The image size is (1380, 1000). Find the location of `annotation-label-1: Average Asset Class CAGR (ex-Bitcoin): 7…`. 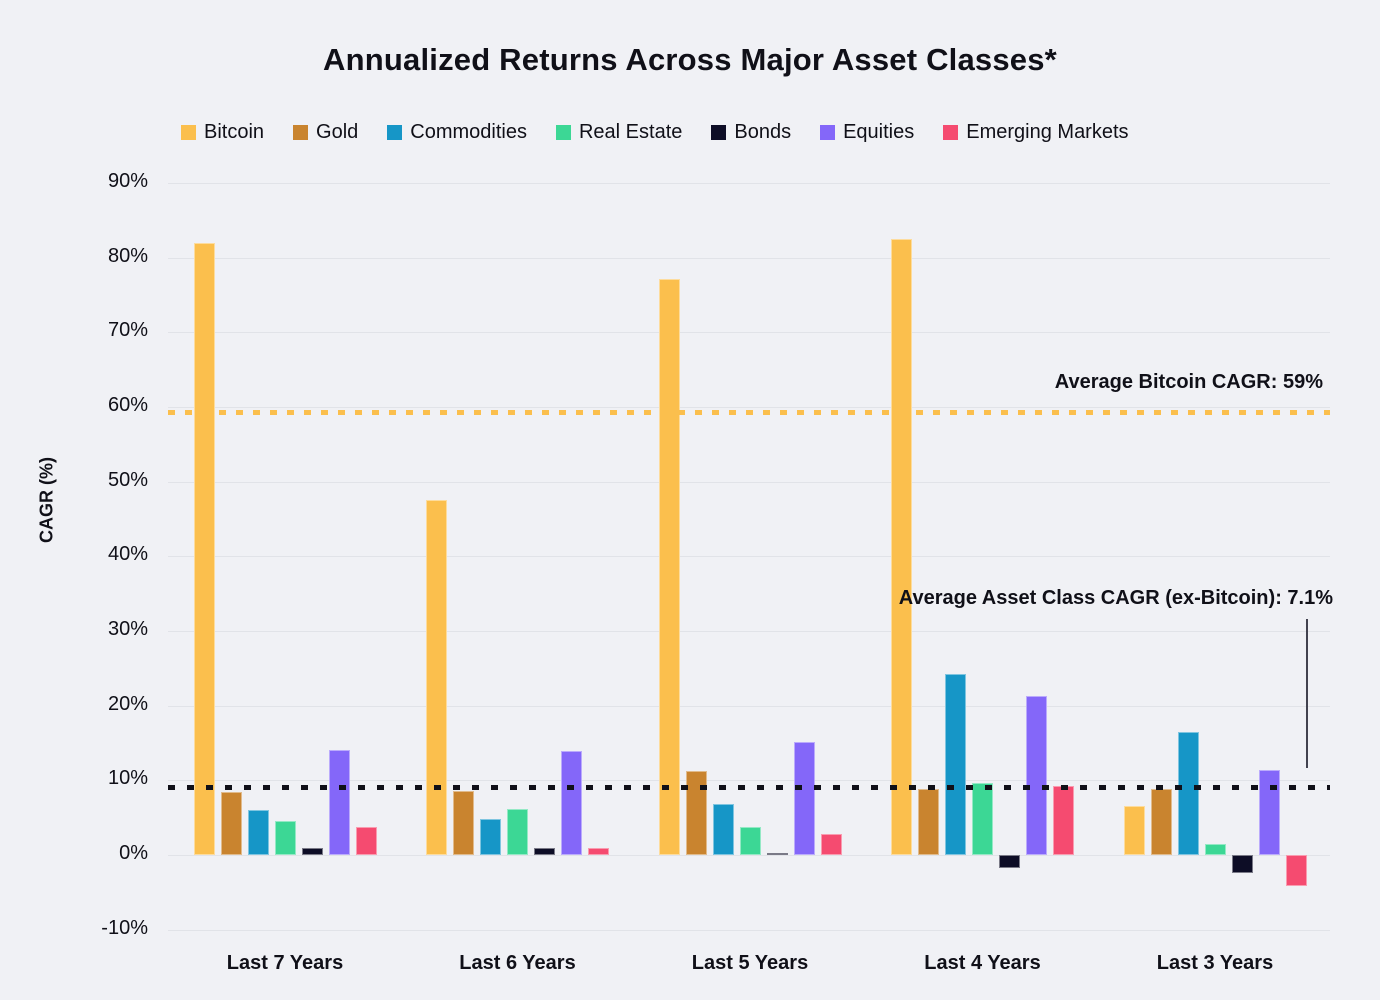

annotation-label-1: Average Asset Class CAGR (ex-Bitcoin): 7… is located at coordinates (1115, 598).